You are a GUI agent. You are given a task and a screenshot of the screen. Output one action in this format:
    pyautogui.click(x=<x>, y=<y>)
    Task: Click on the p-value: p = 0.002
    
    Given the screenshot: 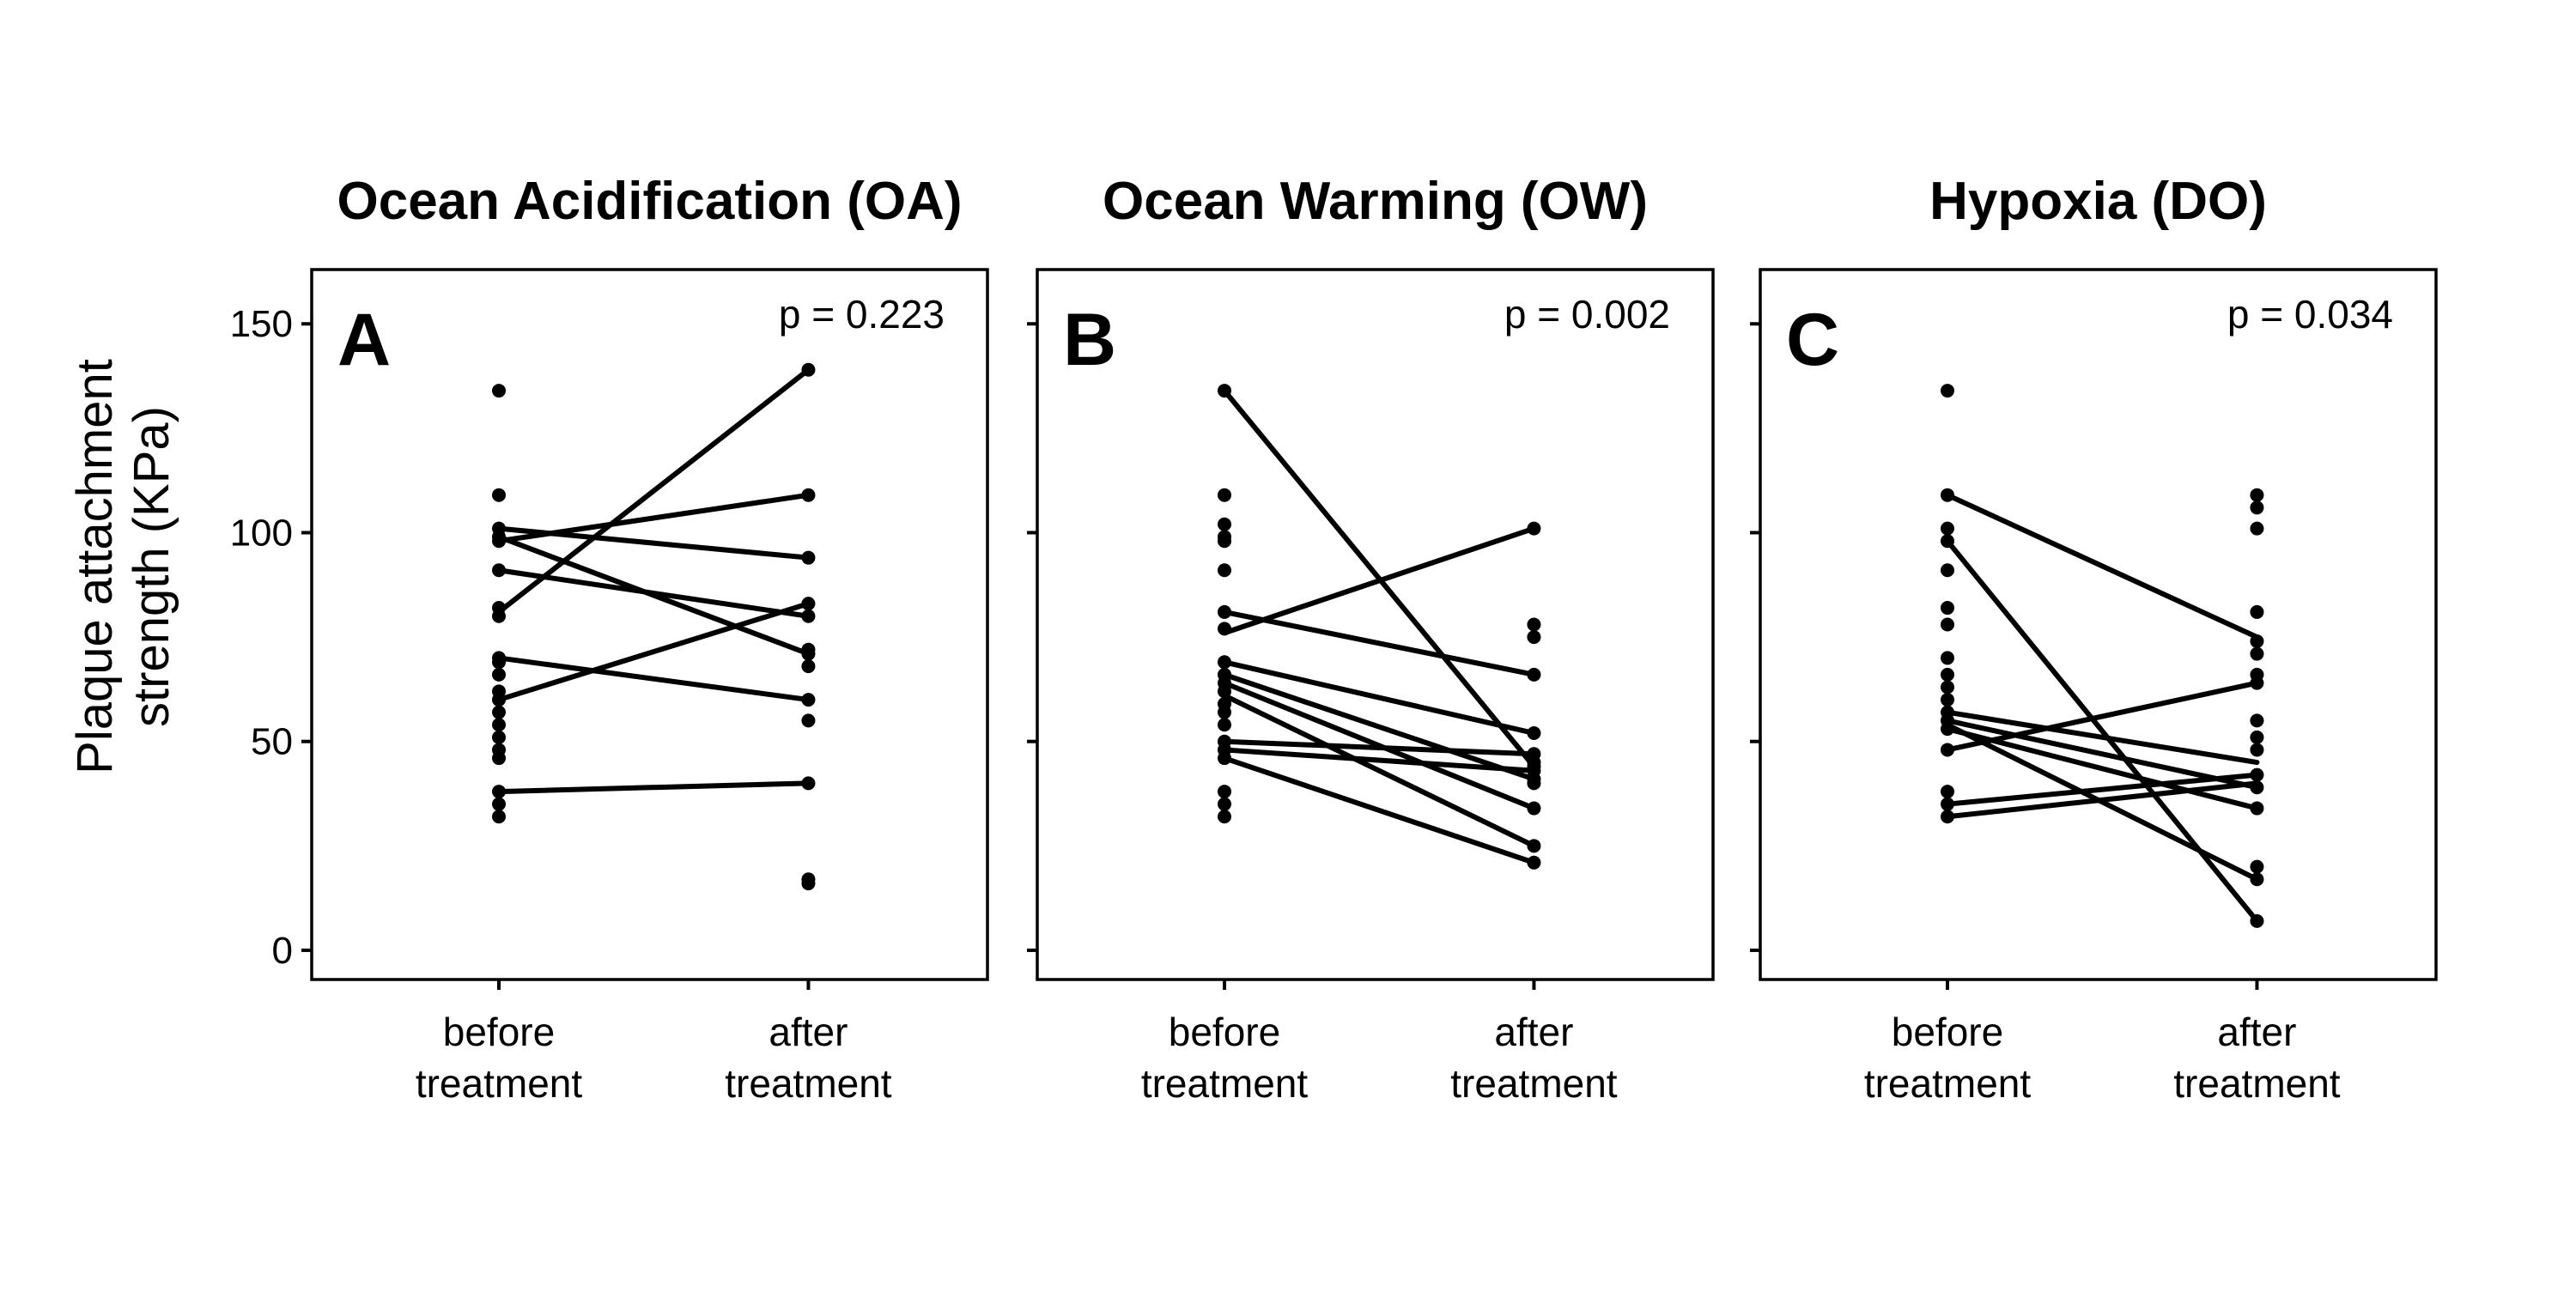 What is the action you would take?
    pyautogui.click(x=1587, y=314)
    